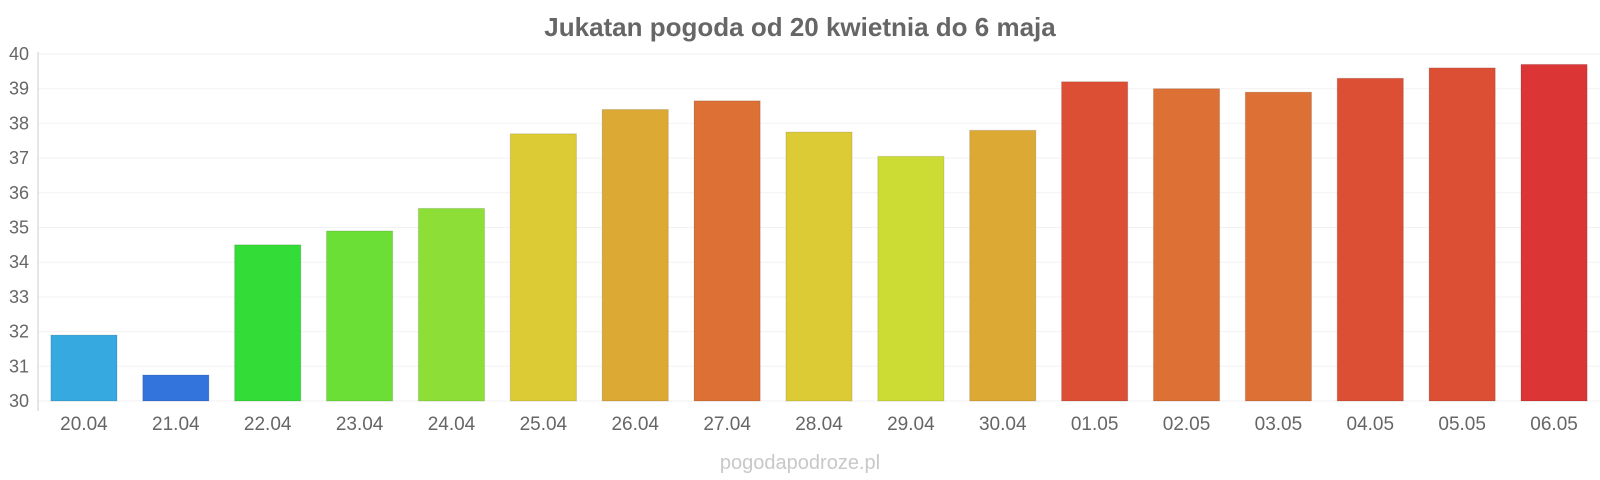  What do you see at coordinates (1554, 232) in the screenshot?
I see `bar-06.05` at bounding box center [1554, 232].